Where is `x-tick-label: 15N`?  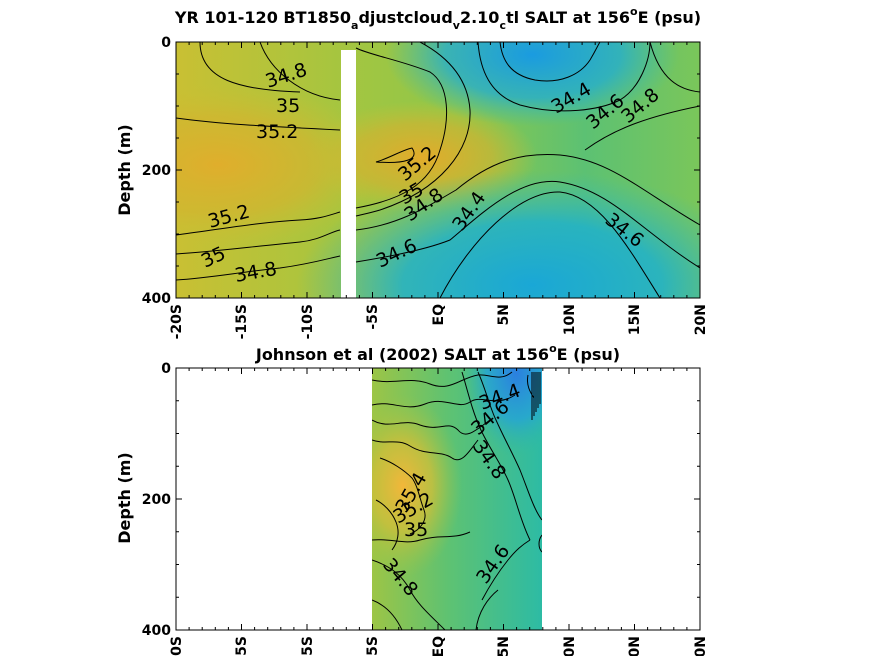
x-tick-label: 15N is located at coordinates (635, 319).